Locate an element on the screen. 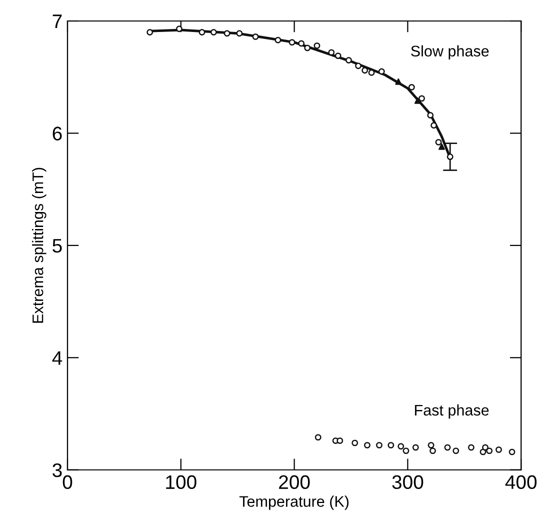 This screenshot has width=540, height=525. y-tick-label: 7 is located at coordinates (57, 21).